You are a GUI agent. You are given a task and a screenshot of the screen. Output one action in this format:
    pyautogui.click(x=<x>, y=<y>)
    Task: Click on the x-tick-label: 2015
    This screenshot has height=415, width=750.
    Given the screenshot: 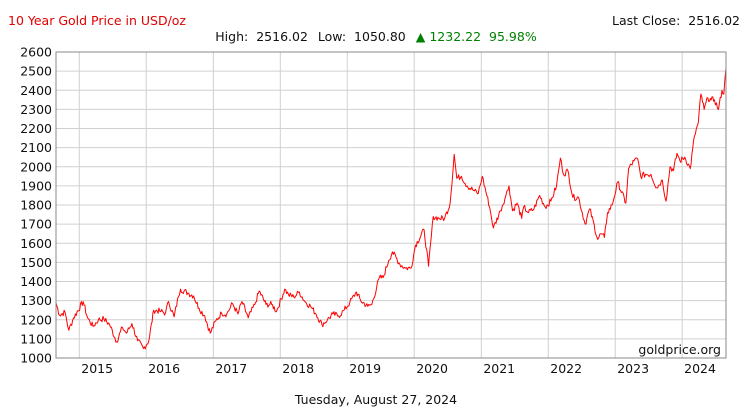 What is the action you would take?
    pyautogui.click(x=97, y=368)
    